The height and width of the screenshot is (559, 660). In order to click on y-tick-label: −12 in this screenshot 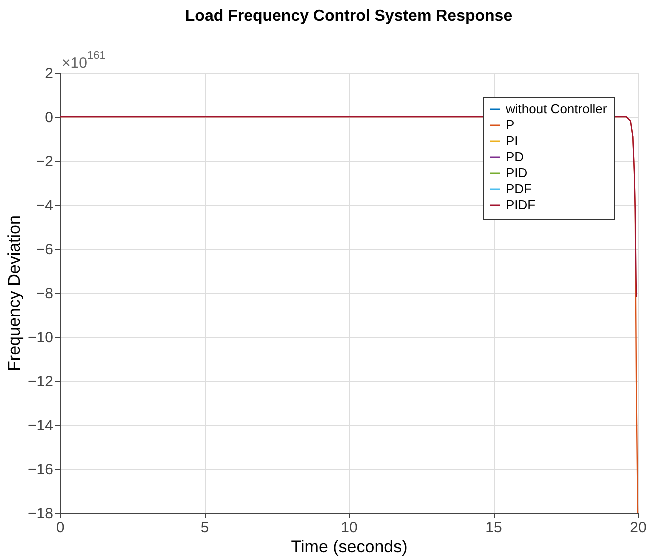, I will do `click(41, 382)`.